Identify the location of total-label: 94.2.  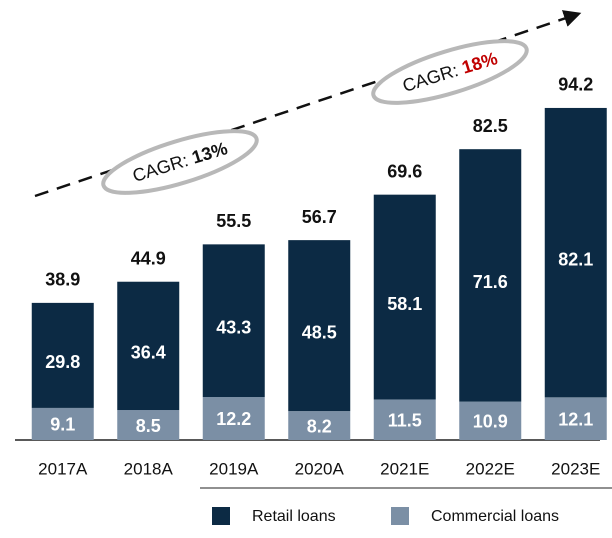
(575, 85).